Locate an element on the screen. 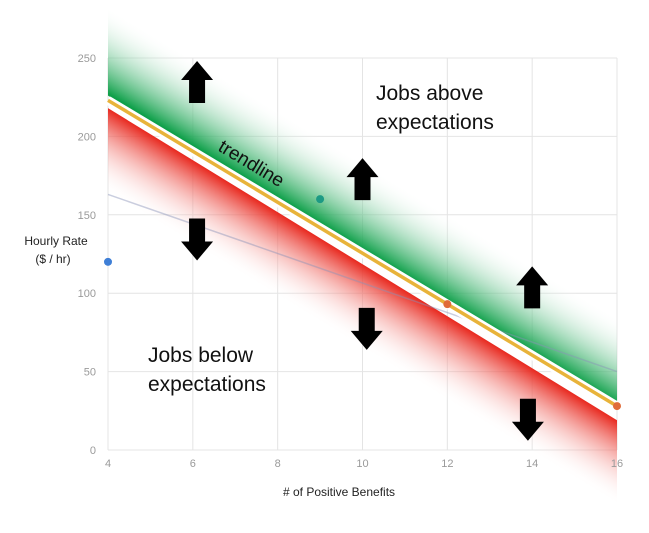 This screenshot has width=649, height=533. x-tick-labels: 4 6 8 10 12 14 16 is located at coordinates (364, 464).